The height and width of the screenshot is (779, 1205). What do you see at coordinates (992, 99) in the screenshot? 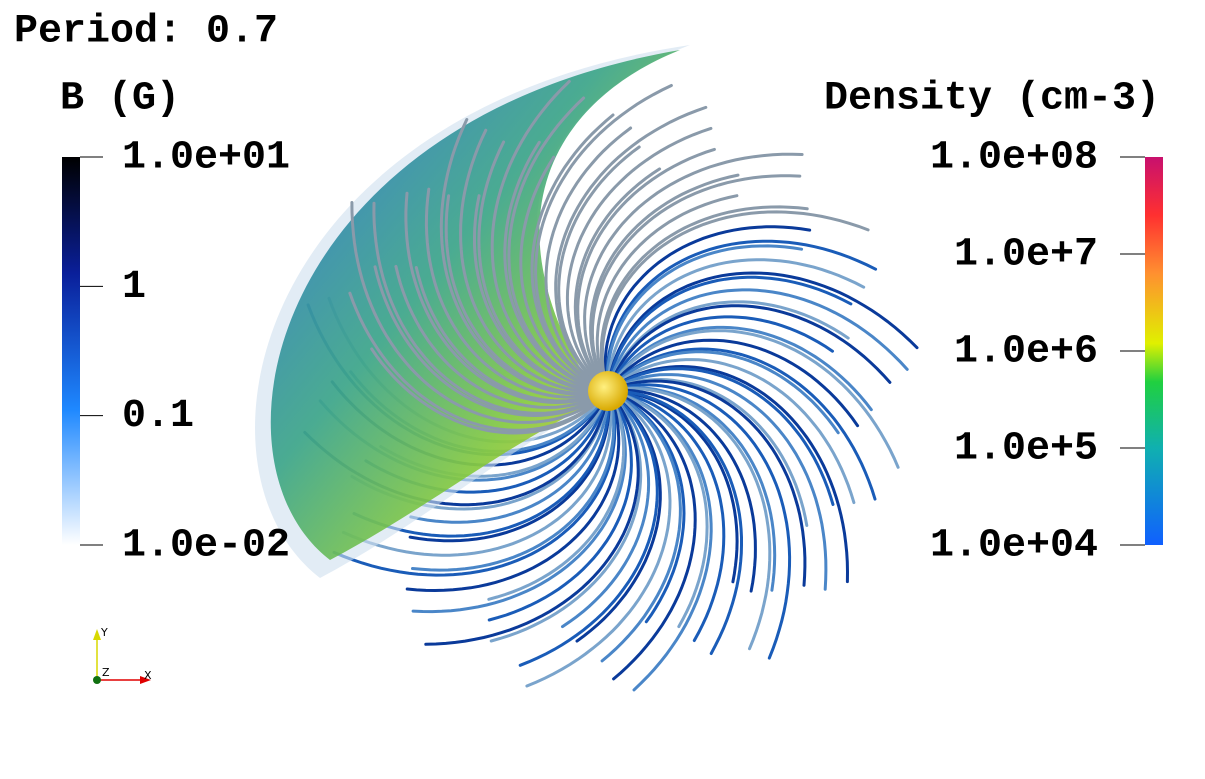
I see `colorbar-title: Density (cm-3)` at bounding box center [992, 99].